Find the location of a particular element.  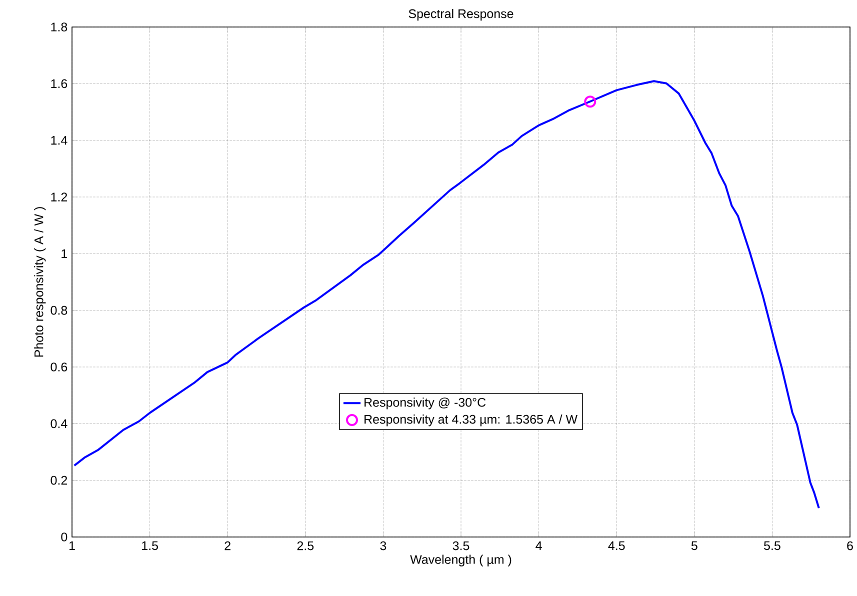

y-tick-label: 1.2 is located at coordinates (59, 197).